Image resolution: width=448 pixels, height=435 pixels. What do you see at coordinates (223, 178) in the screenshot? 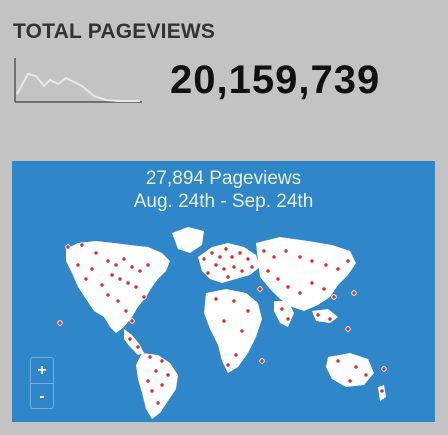
I see `period-pageviews: 27,894 Pageviews` at bounding box center [223, 178].